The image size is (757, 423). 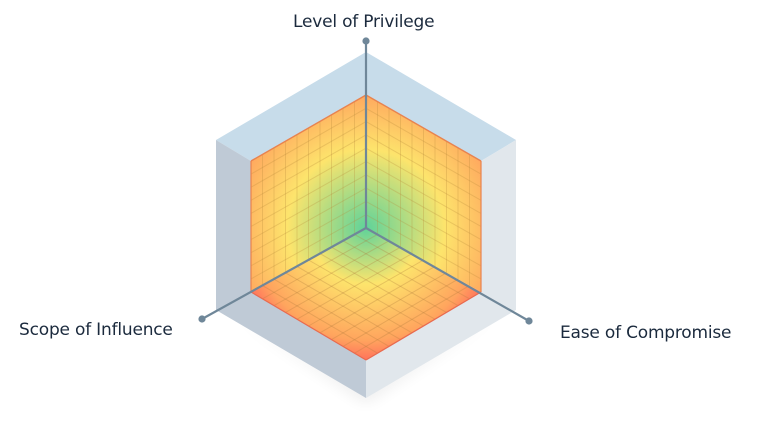 I want to click on frame-top-face, so click(x=366, y=106).